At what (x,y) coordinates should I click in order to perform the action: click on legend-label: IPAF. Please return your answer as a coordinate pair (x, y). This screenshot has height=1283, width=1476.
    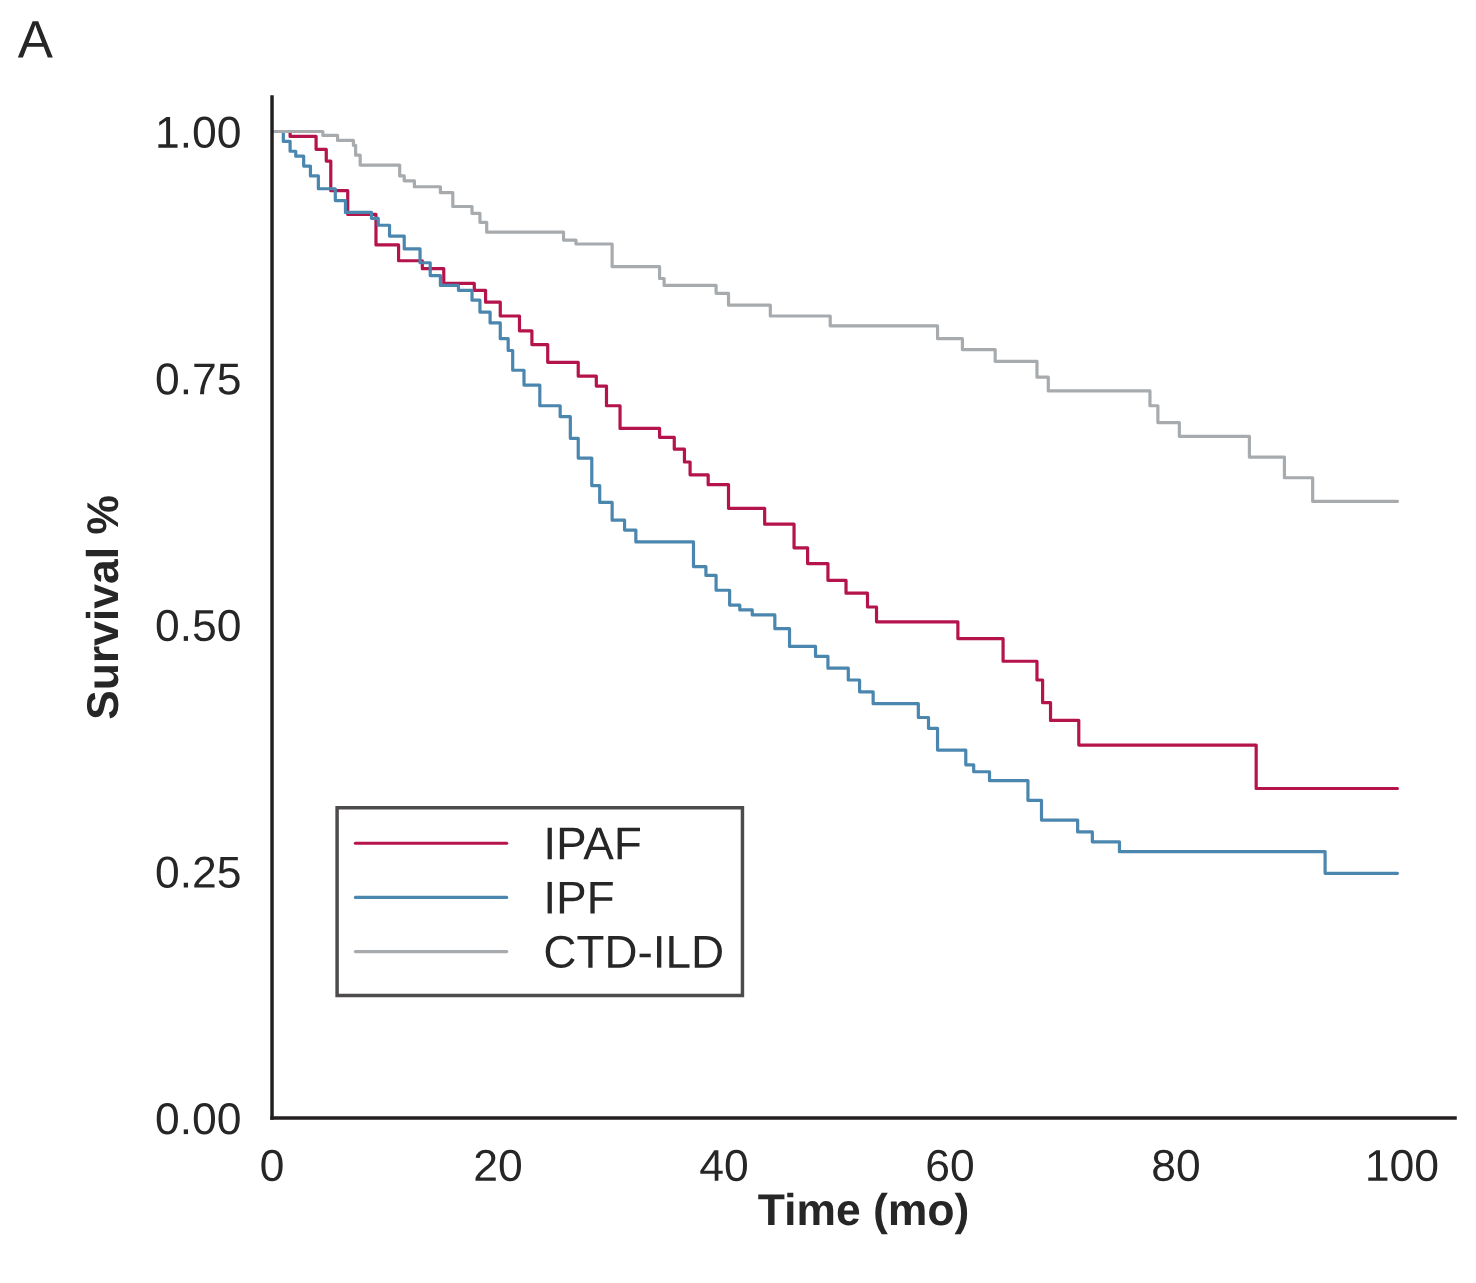
    Looking at the image, I should click on (593, 843).